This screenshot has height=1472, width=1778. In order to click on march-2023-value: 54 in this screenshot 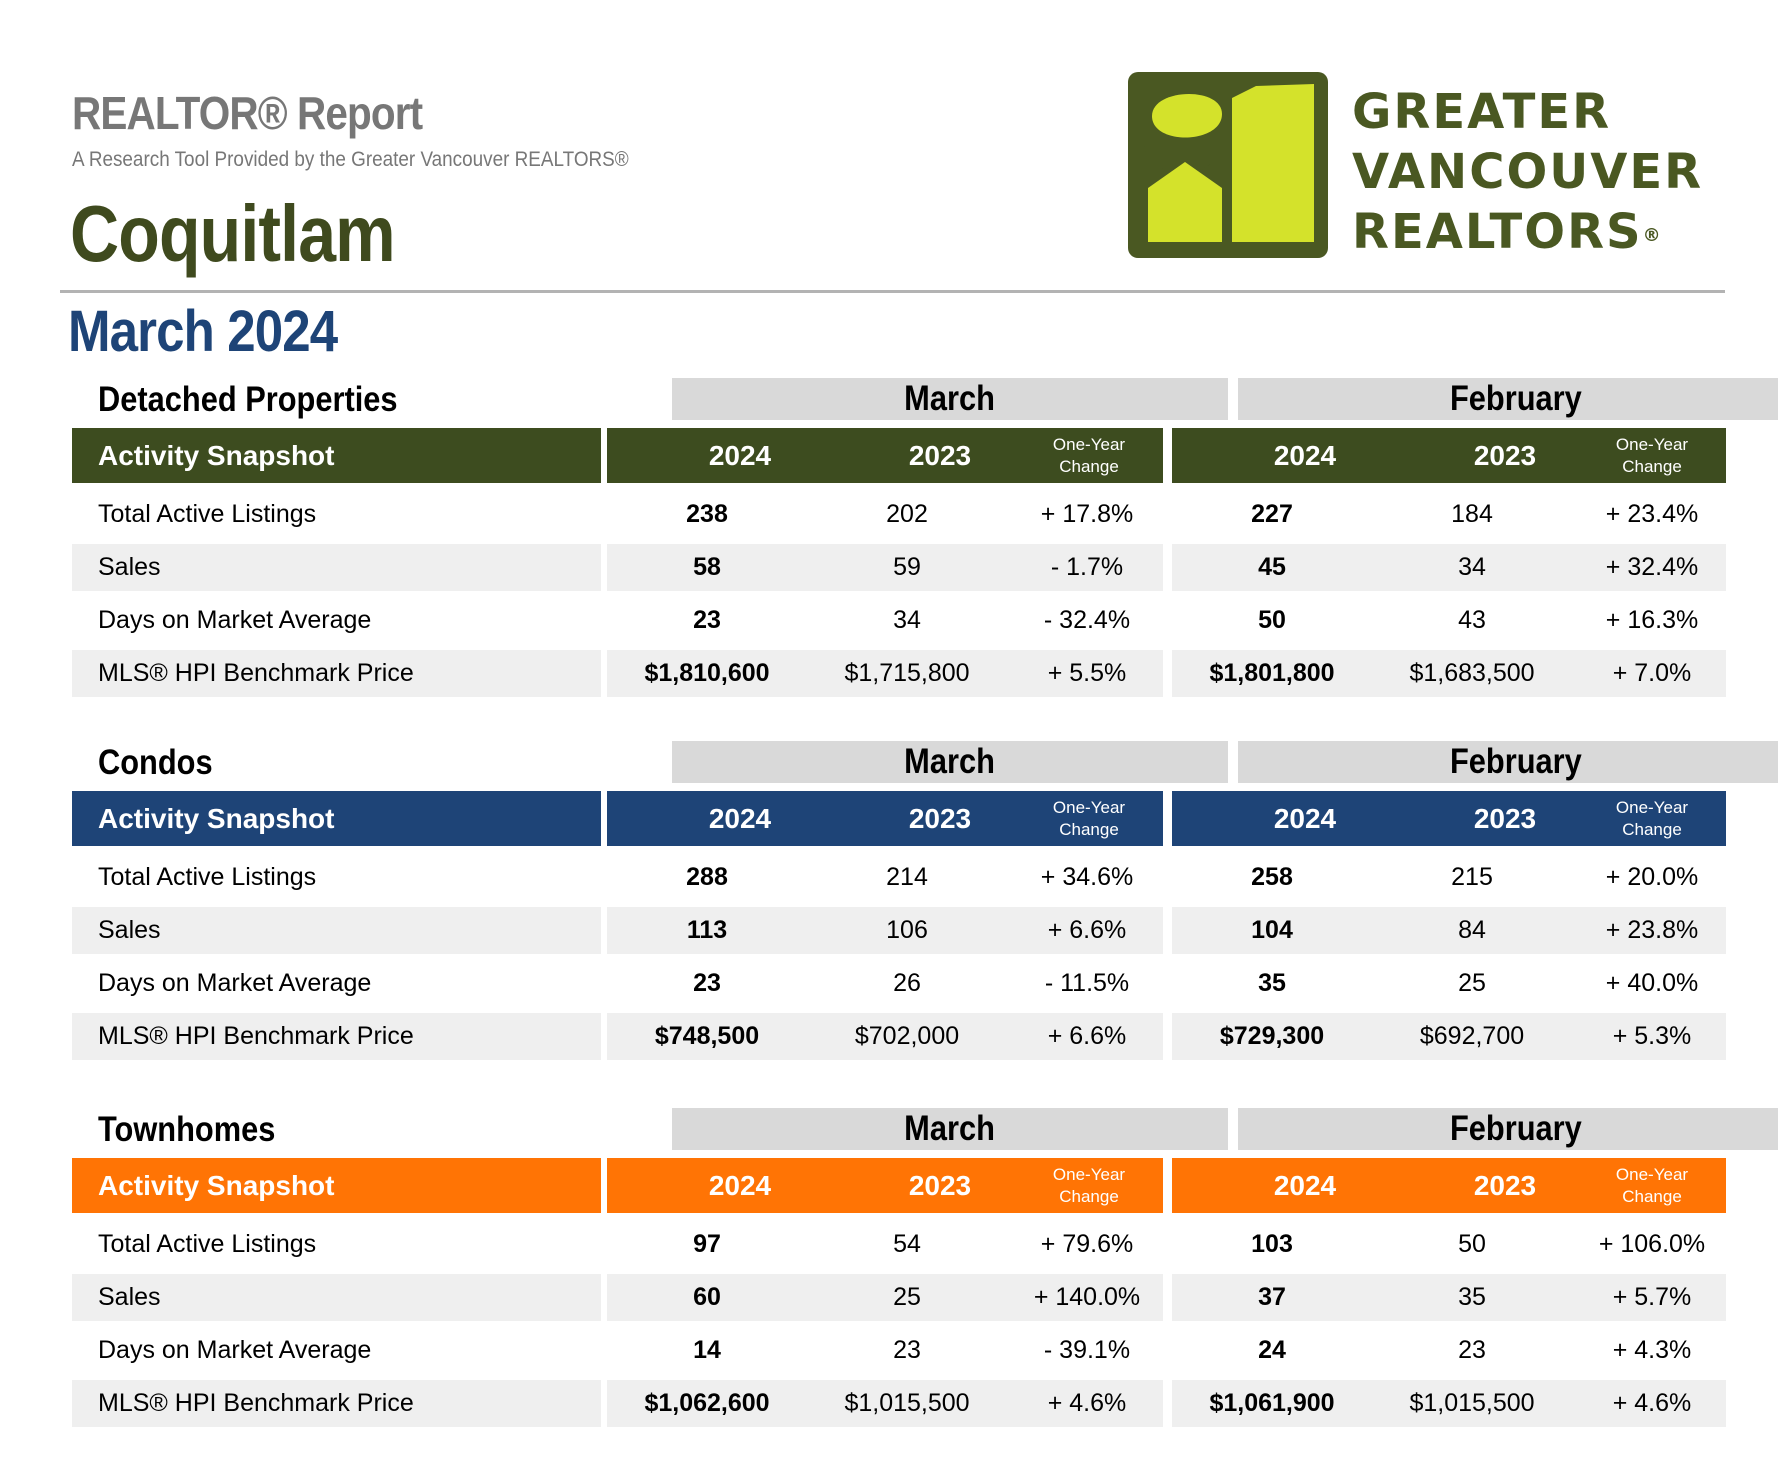, I will do `click(907, 1244)`.